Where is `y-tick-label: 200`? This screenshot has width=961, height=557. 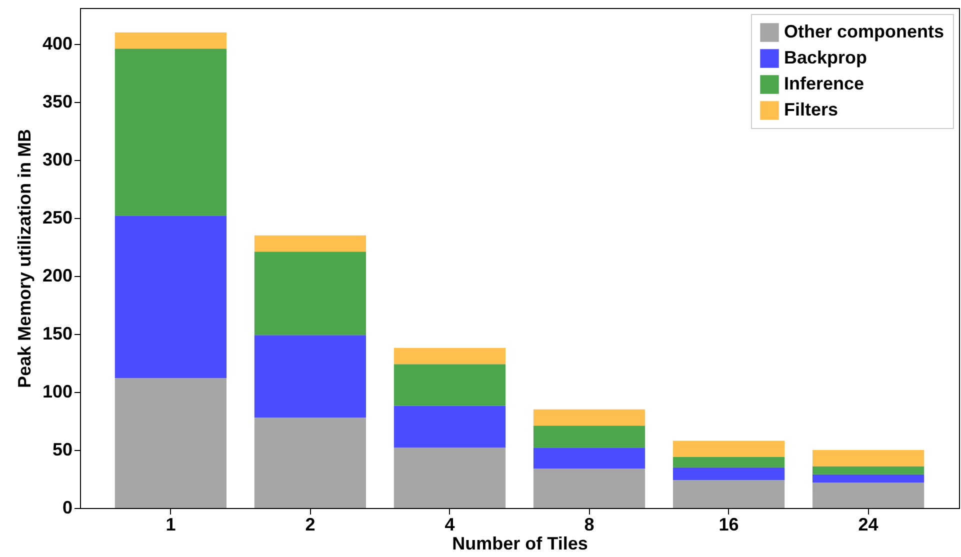 y-tick-label: 200 is located at coordinates (57, 275).